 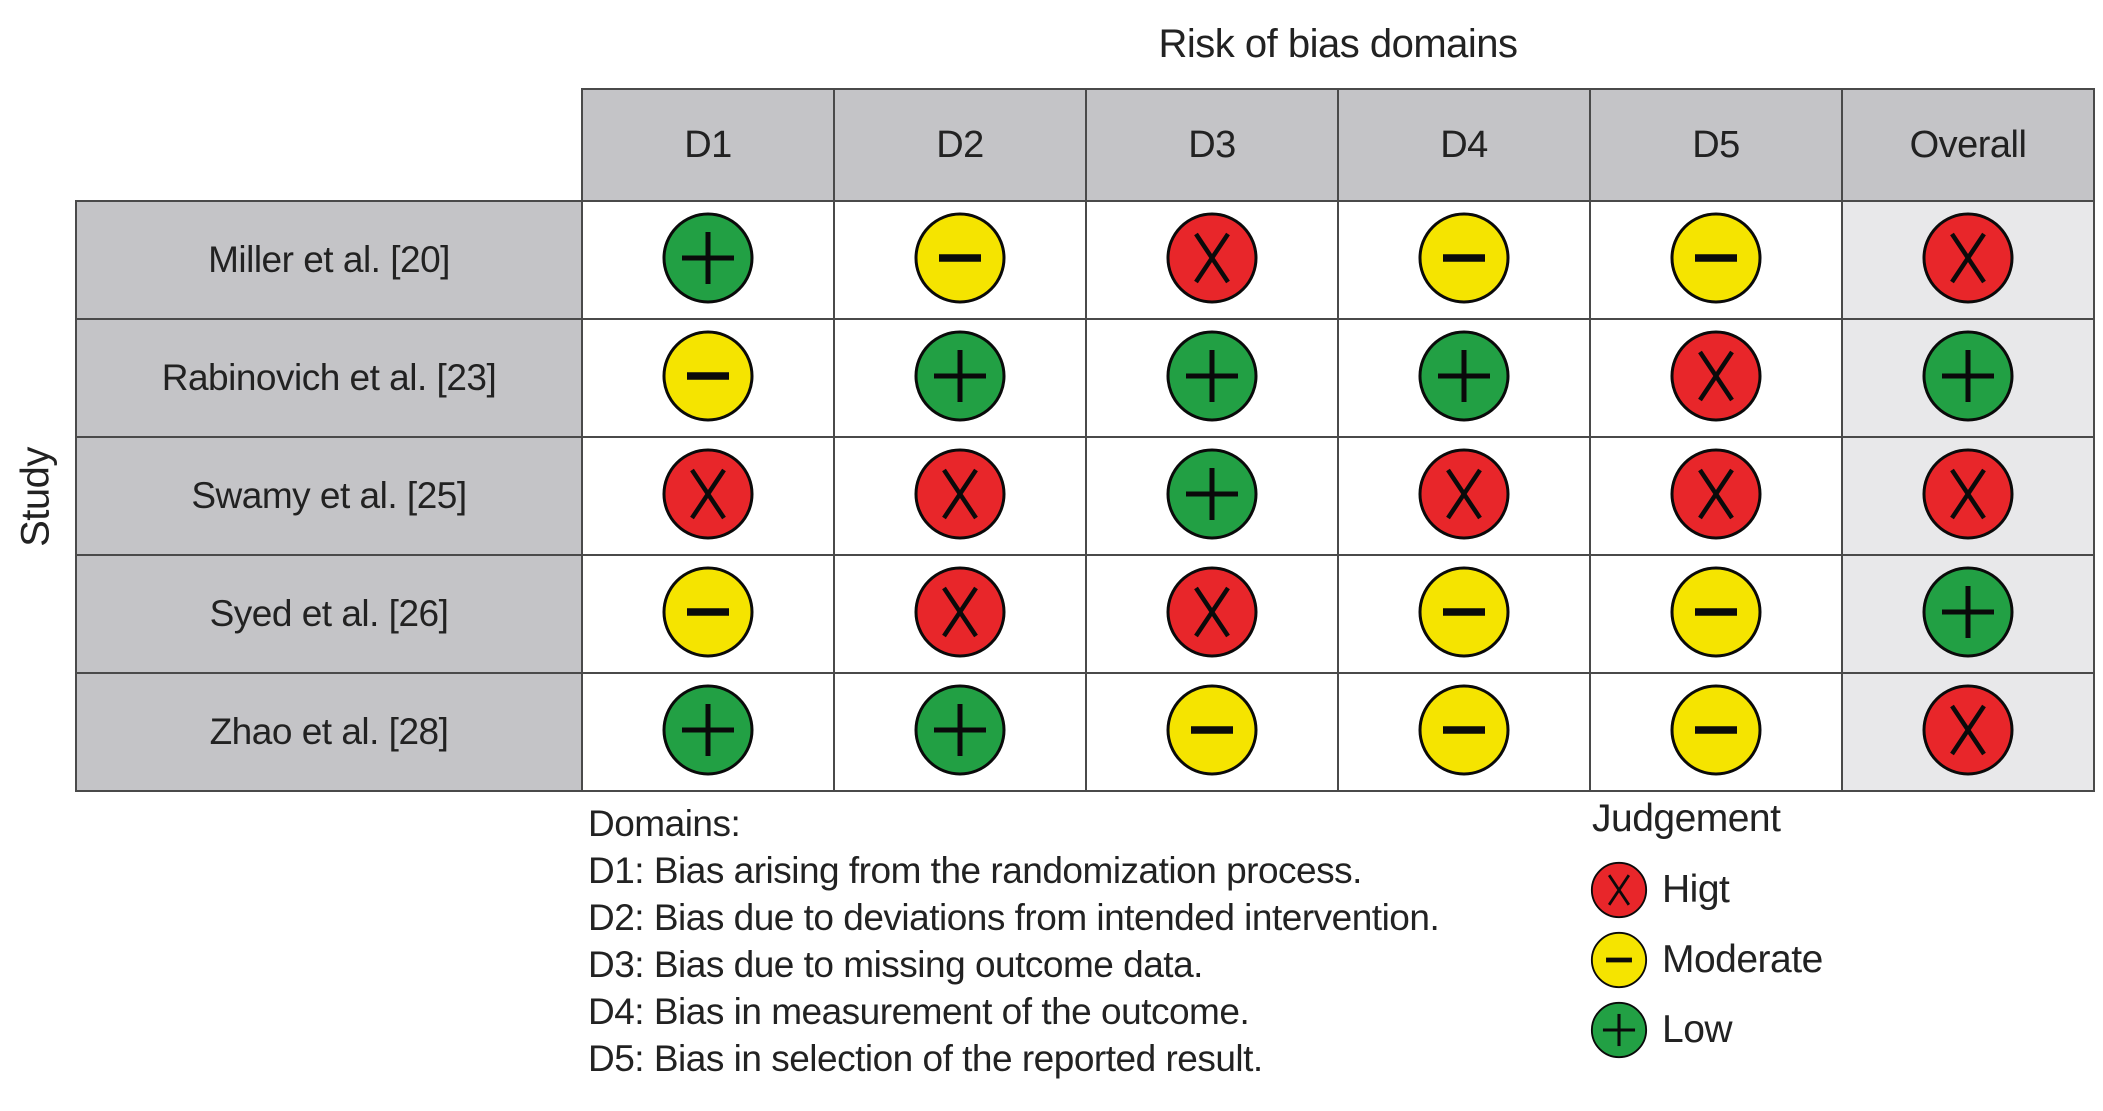 What do you see at coordinates (1697, 1029) in the screenshot?
I see `legend-item-label: Low` at bounding box center [1697, 1029].